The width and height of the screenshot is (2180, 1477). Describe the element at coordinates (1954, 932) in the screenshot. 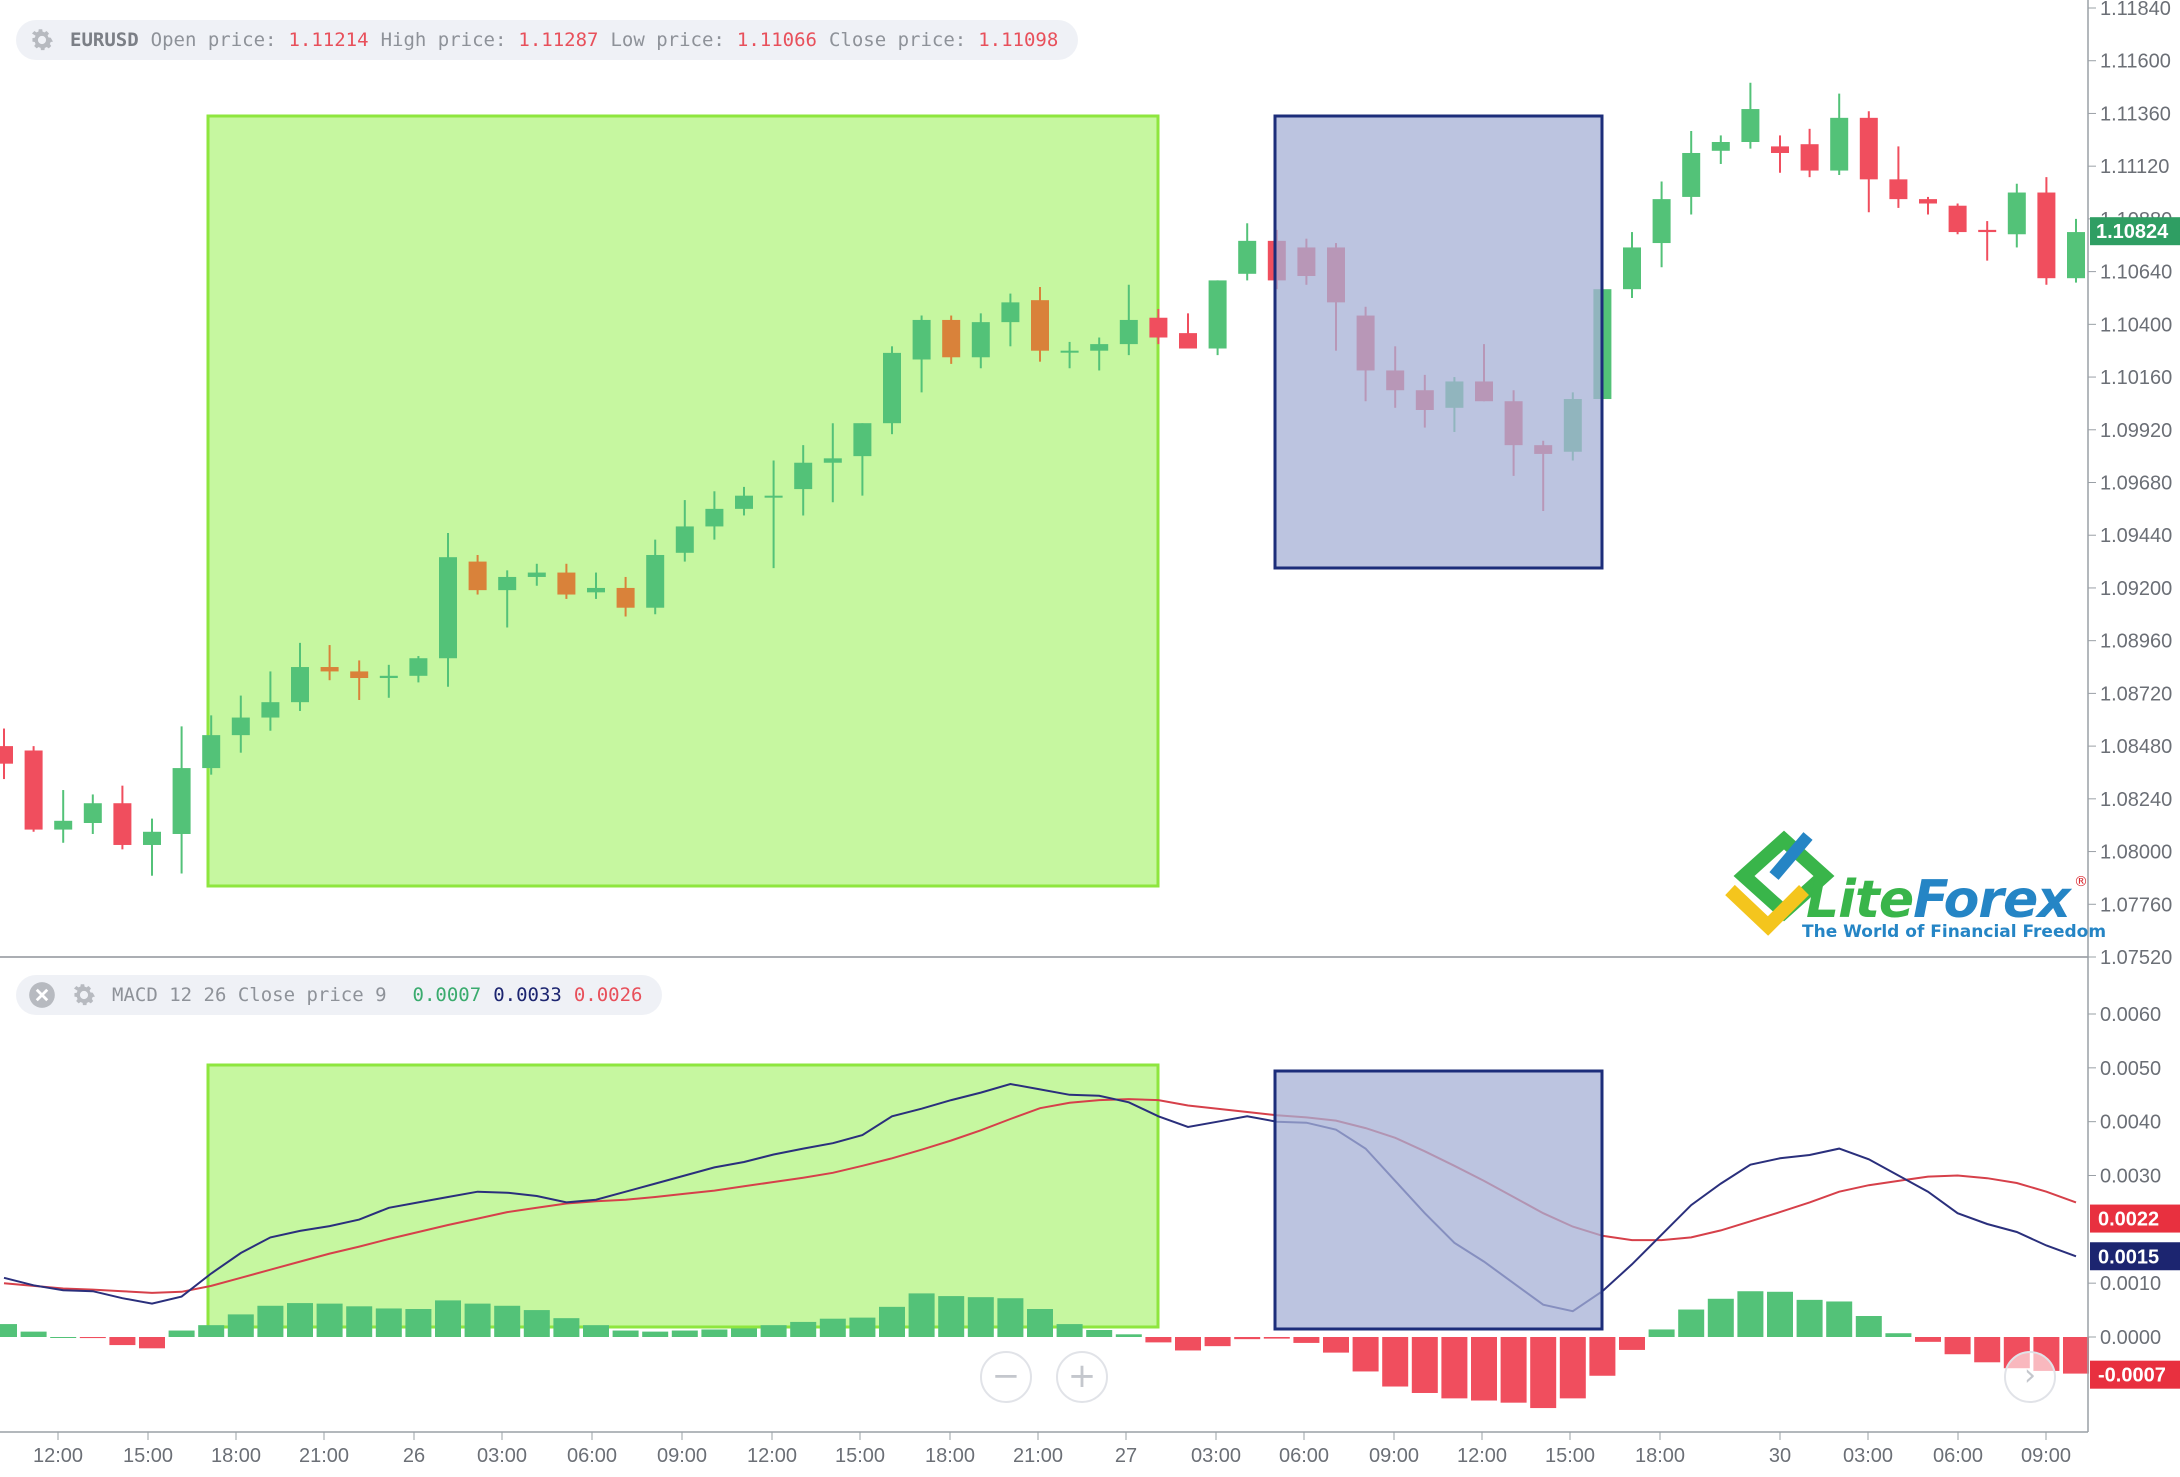

I see `logo-tagline: The World of Financial Freedom` at that location.